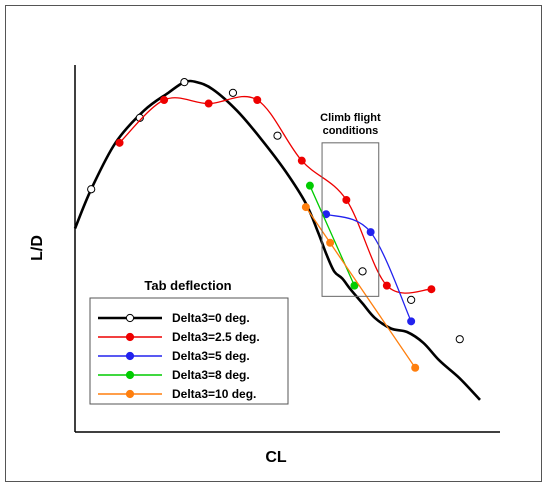 This screenshot has width=550, height=491. I want to click on legend-title: Tab deflection, so click(187, 285).